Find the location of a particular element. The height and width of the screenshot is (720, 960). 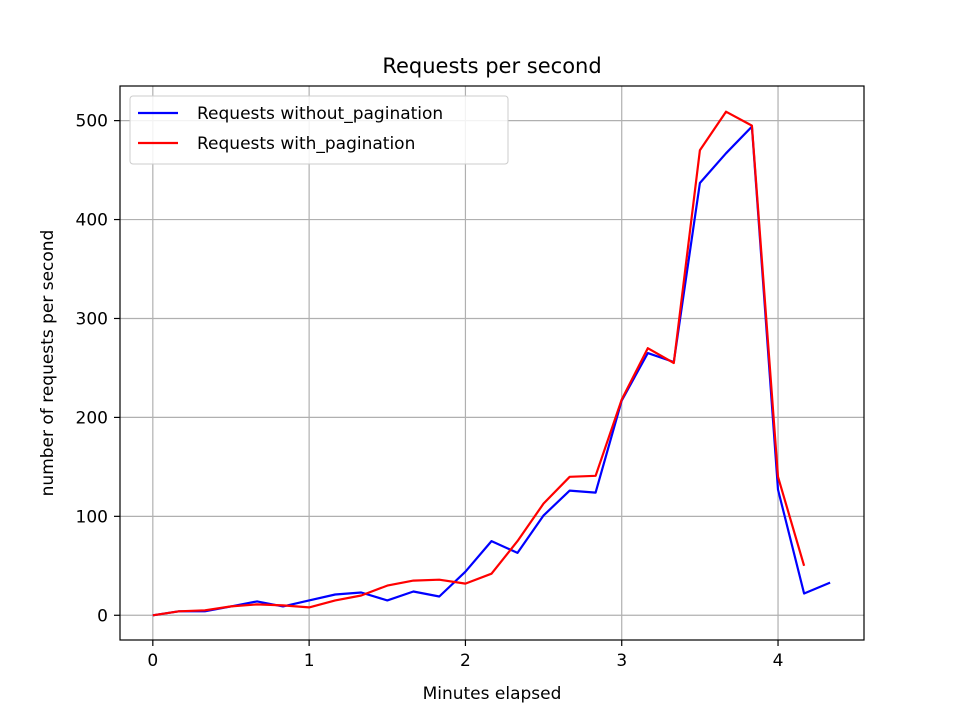

y-tick-label: 300 is located at coordinates (92, 319).